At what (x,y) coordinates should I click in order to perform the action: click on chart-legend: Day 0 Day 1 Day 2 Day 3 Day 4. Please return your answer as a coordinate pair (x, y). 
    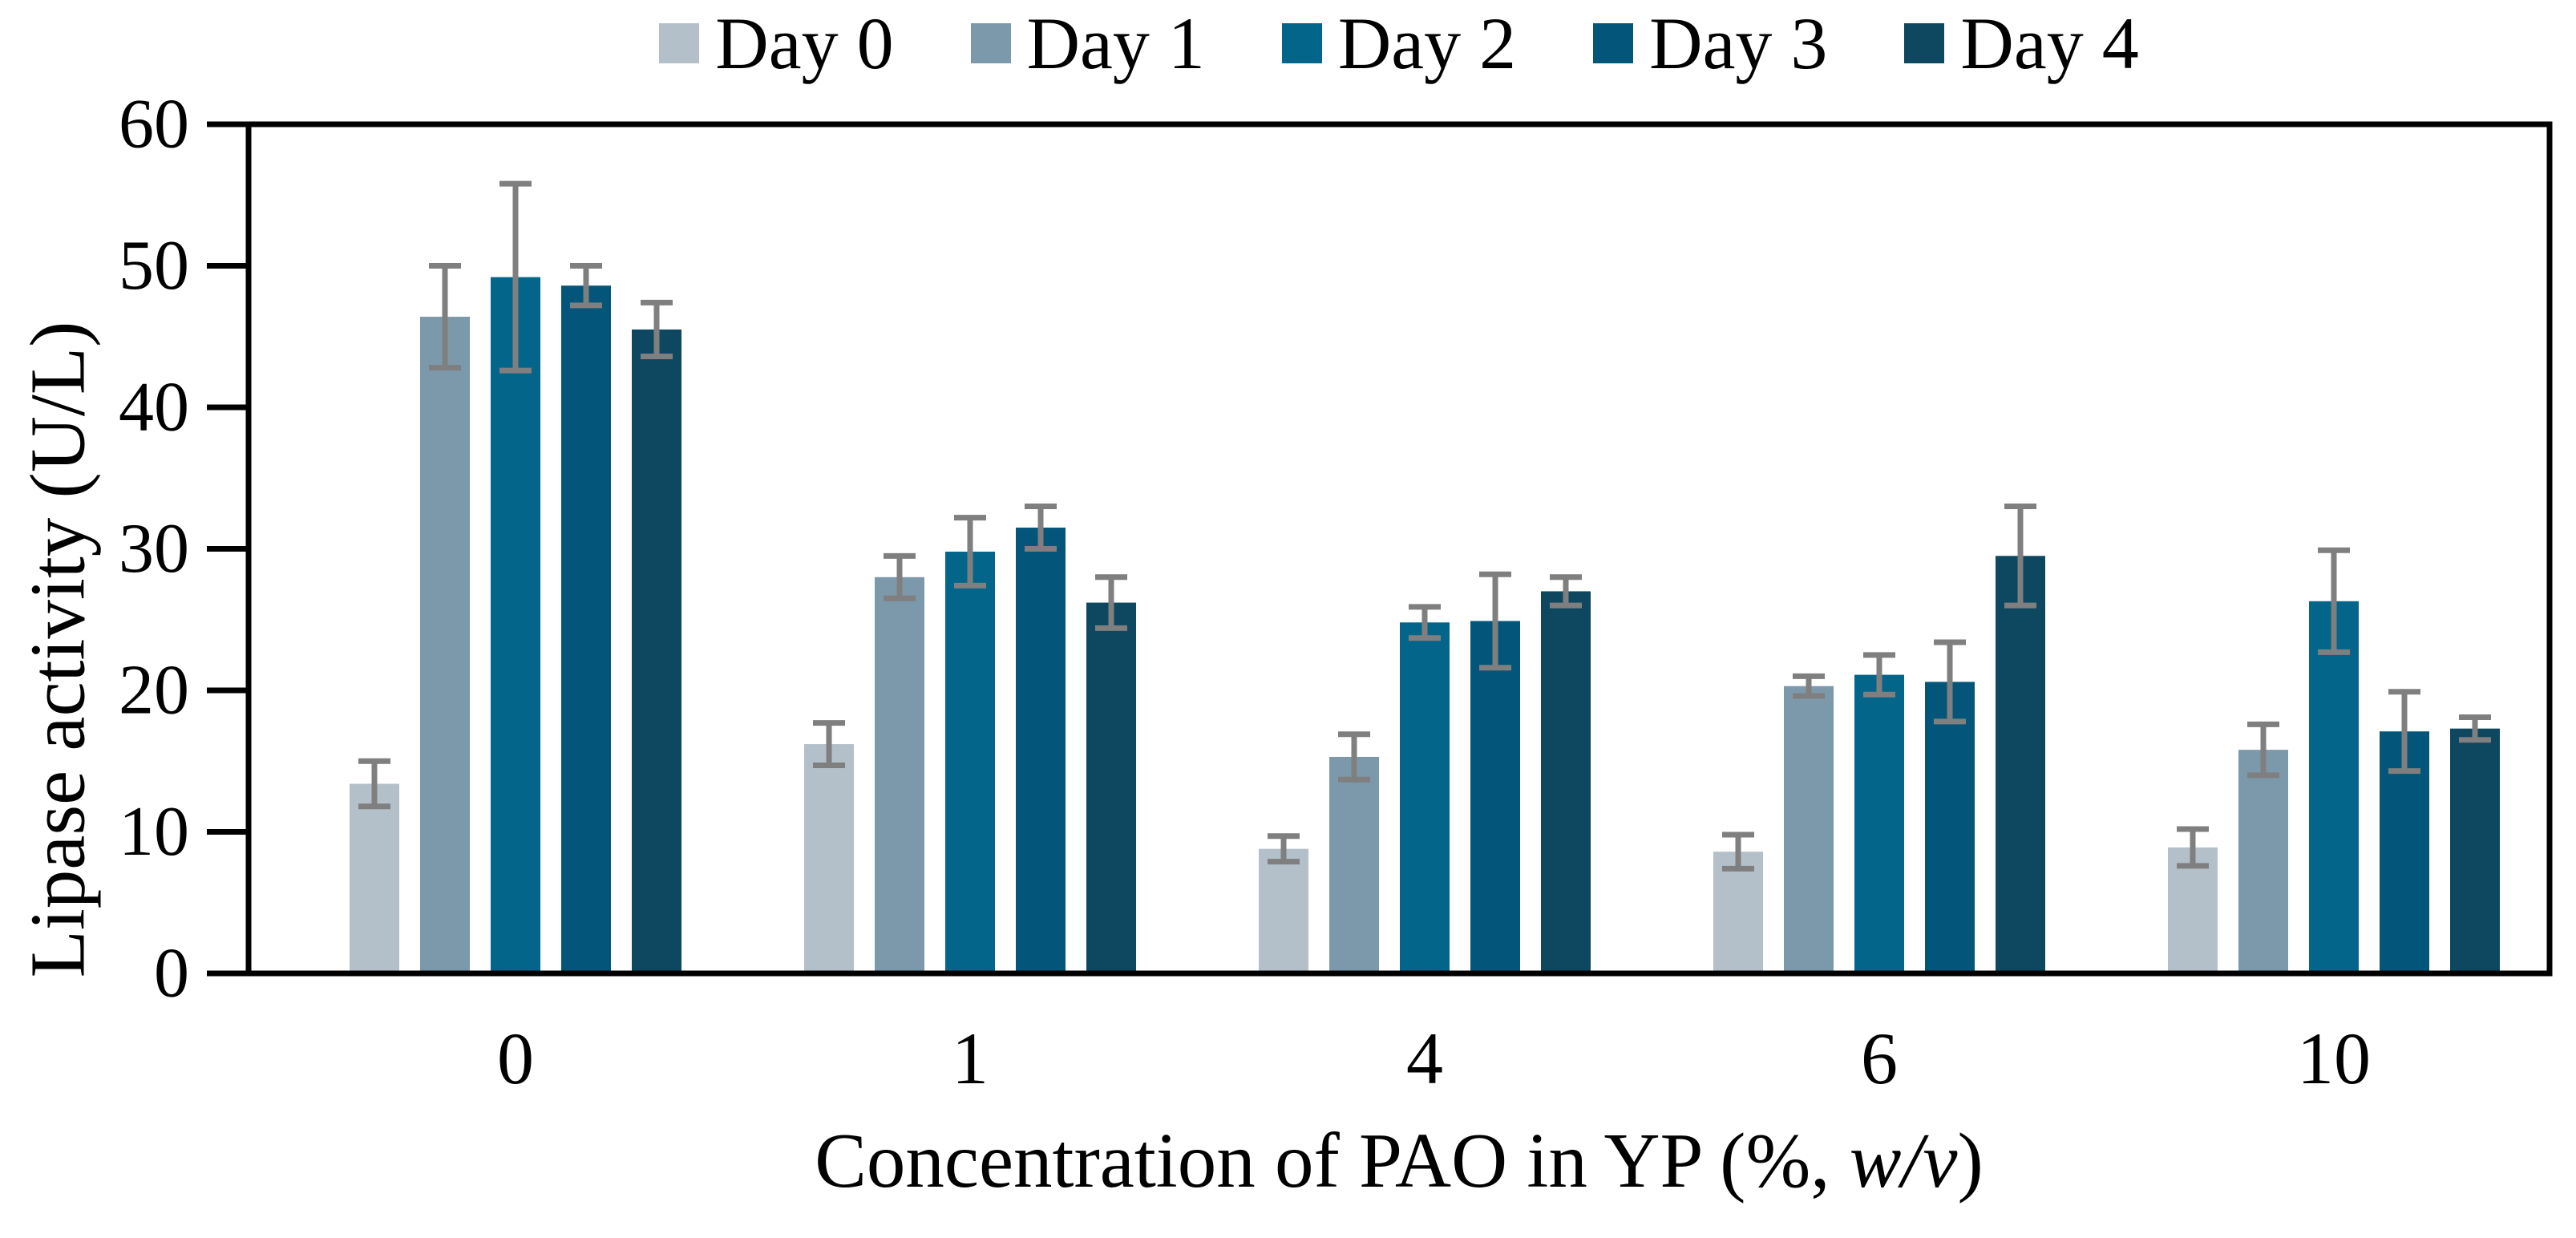
    Looking at the image, I should click on (1399, 43).